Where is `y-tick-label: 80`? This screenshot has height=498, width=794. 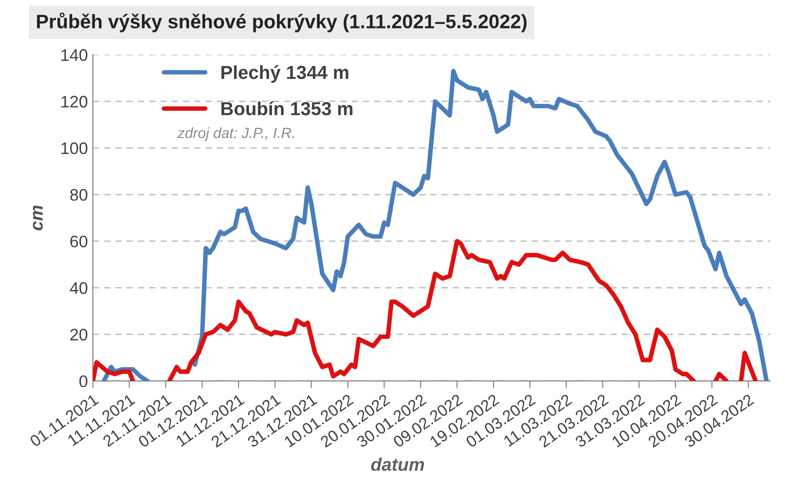 y-tick-label: 80 is located at coordinates (79, 194).